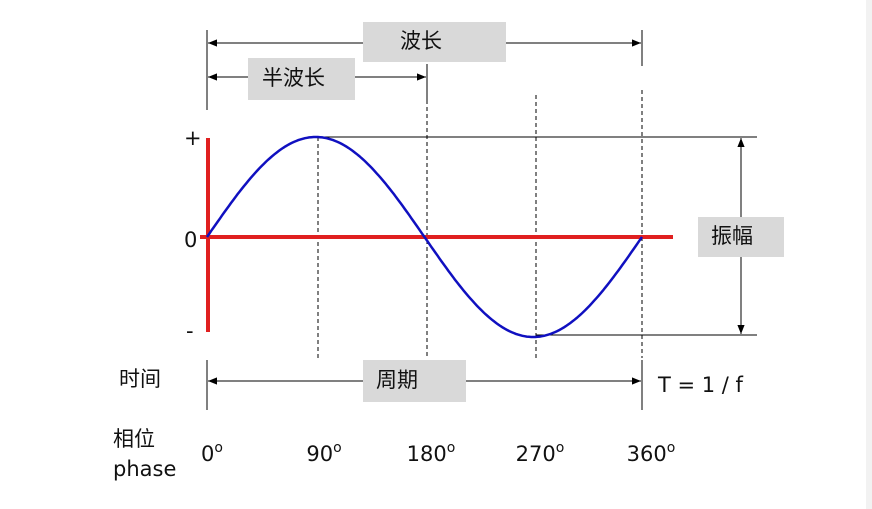 The width and height of the screenshot is (872, 509). I want to click on phase-value: 270, so click(536, 454).